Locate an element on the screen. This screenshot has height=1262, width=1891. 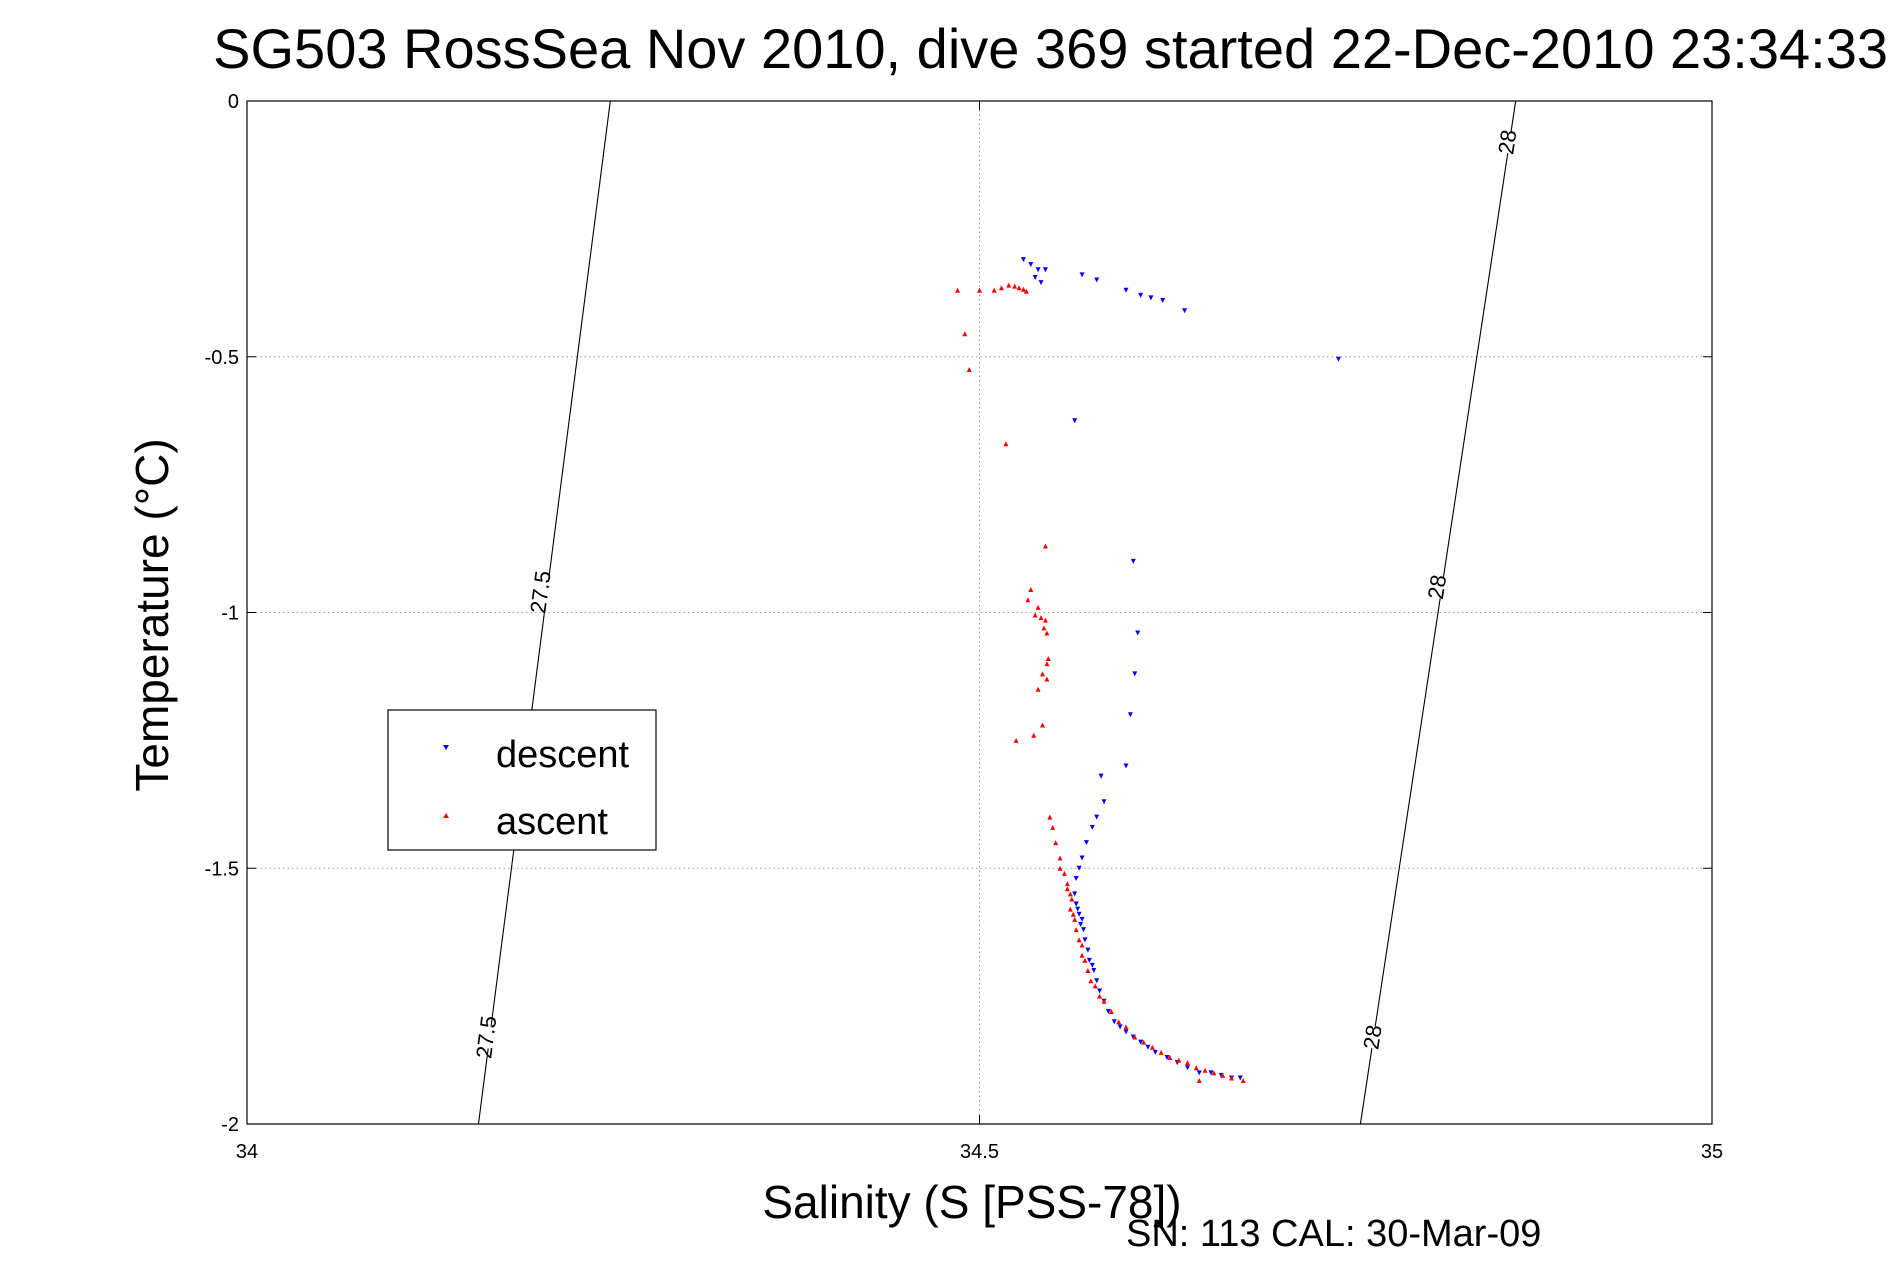
descent-series is located at coordinates (1180, 669).